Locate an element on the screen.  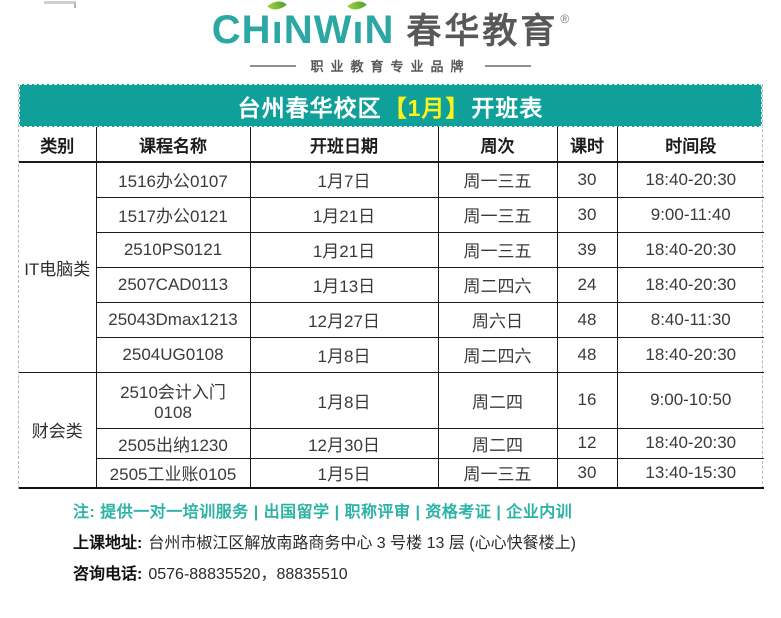
table-row: 2507CAD0113 1月13日 周二四六 24 18:40-20:30 is located at coordinates (392, 284).